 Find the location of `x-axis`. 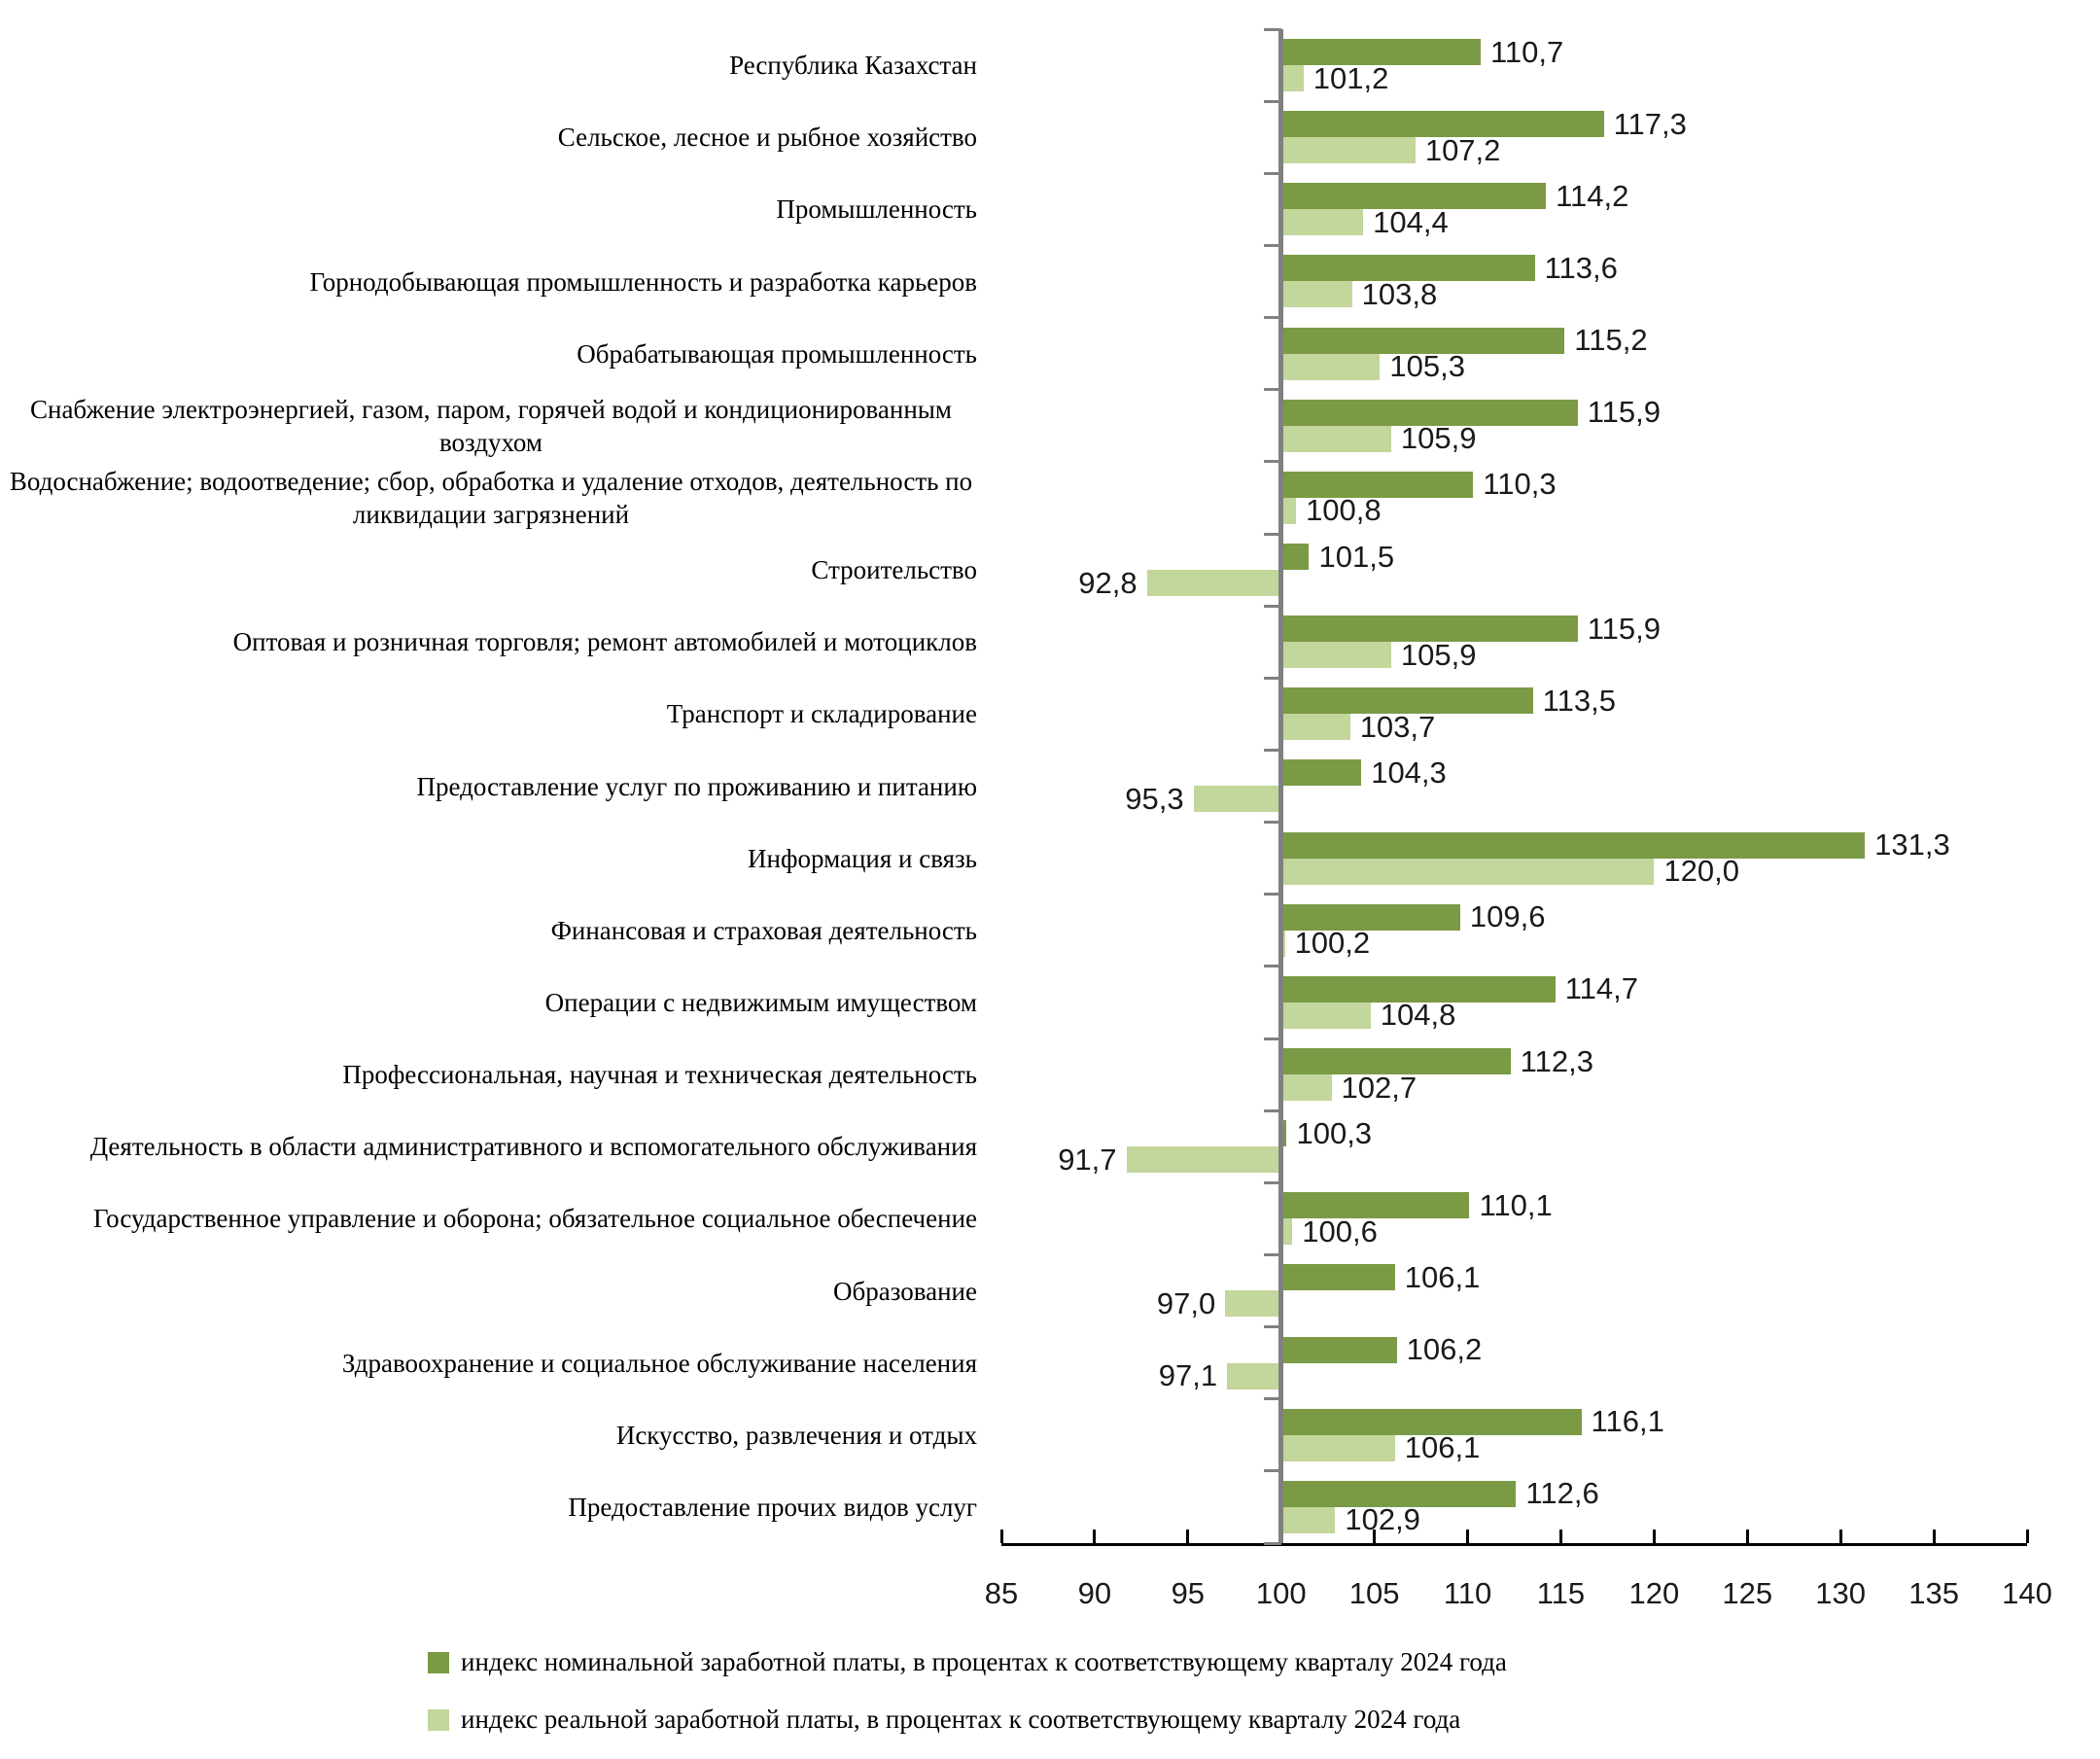

x-axis is located at coordinates (1514, 1544).